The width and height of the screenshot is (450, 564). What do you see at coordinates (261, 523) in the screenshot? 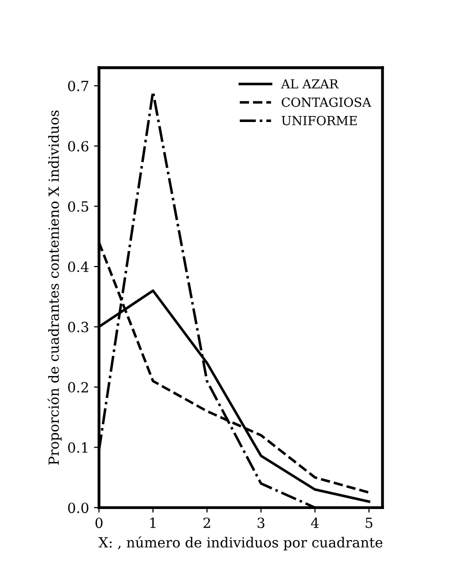
I see `x-tick-label: 3` at bounding box center [261, 523].